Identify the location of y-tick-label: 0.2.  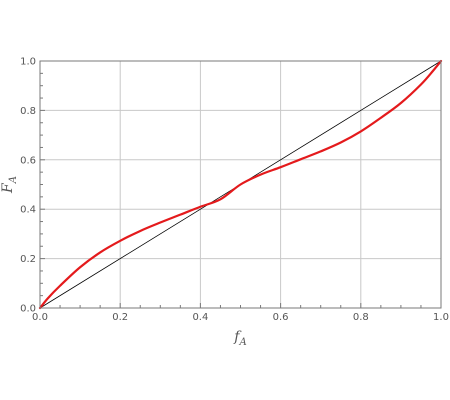
(28, 259).